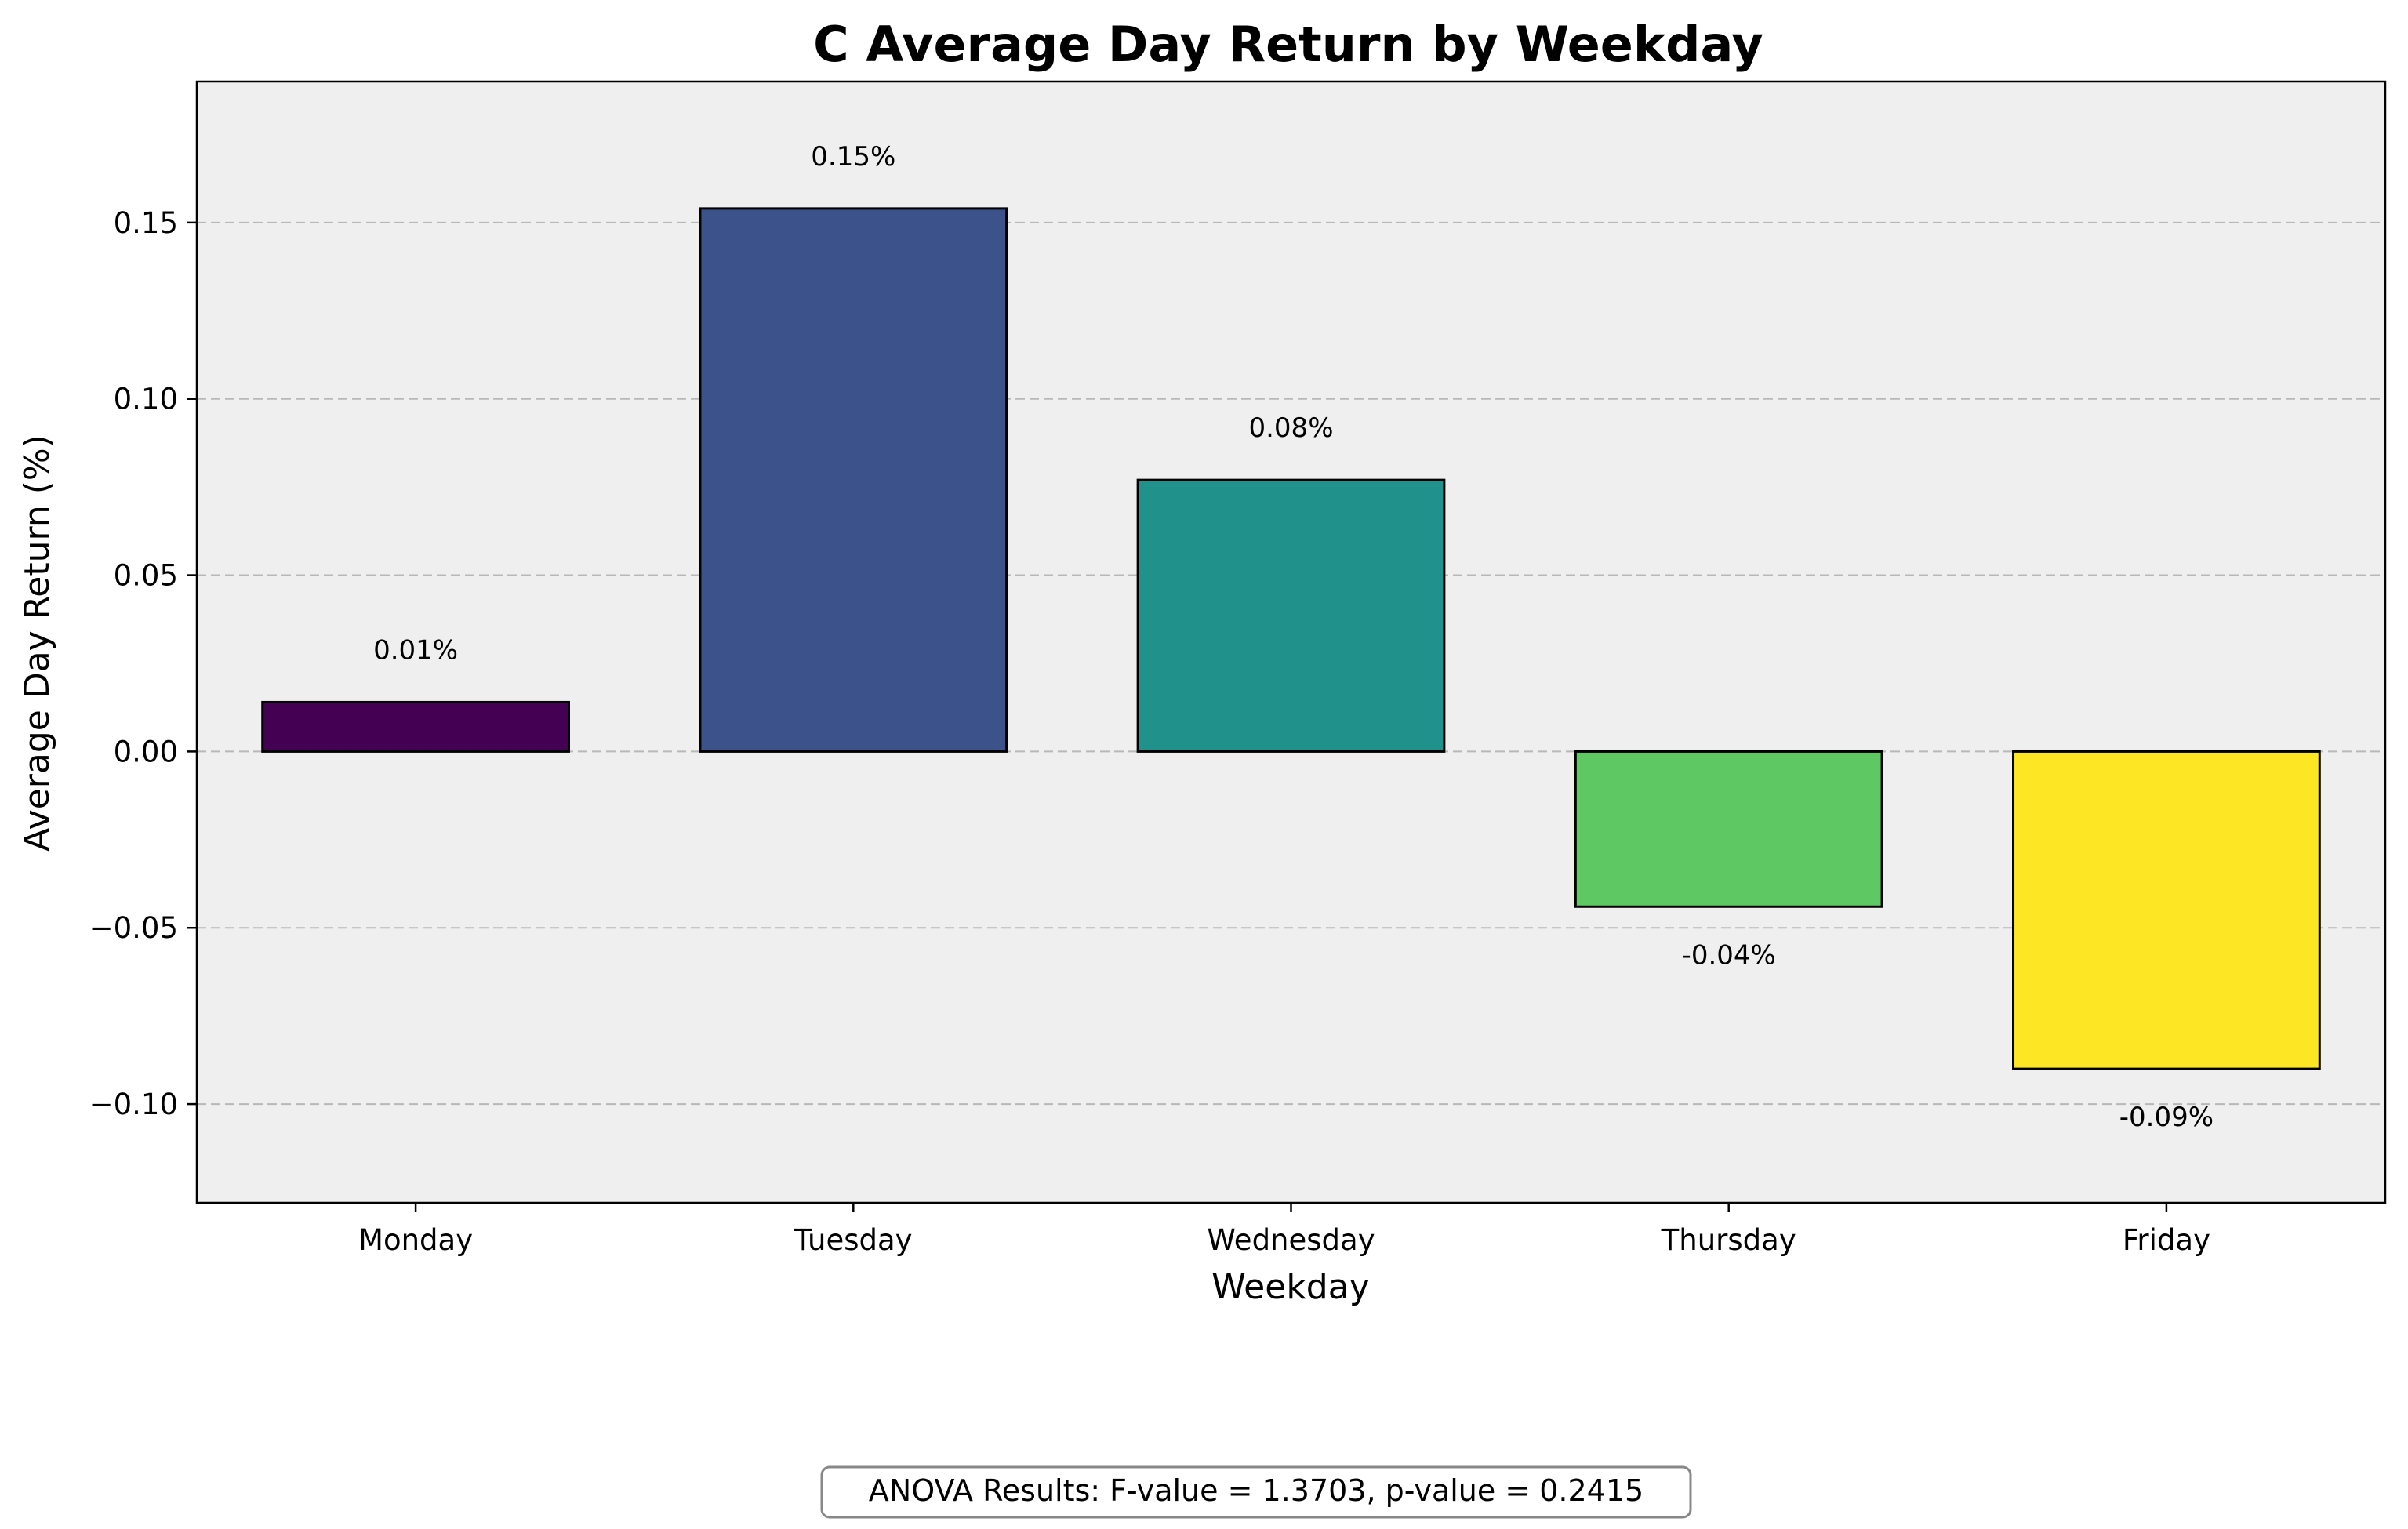 This screenshot has width=2408, height=1529. I want to click on y-tick-label: 0.05, so click(146, 576).